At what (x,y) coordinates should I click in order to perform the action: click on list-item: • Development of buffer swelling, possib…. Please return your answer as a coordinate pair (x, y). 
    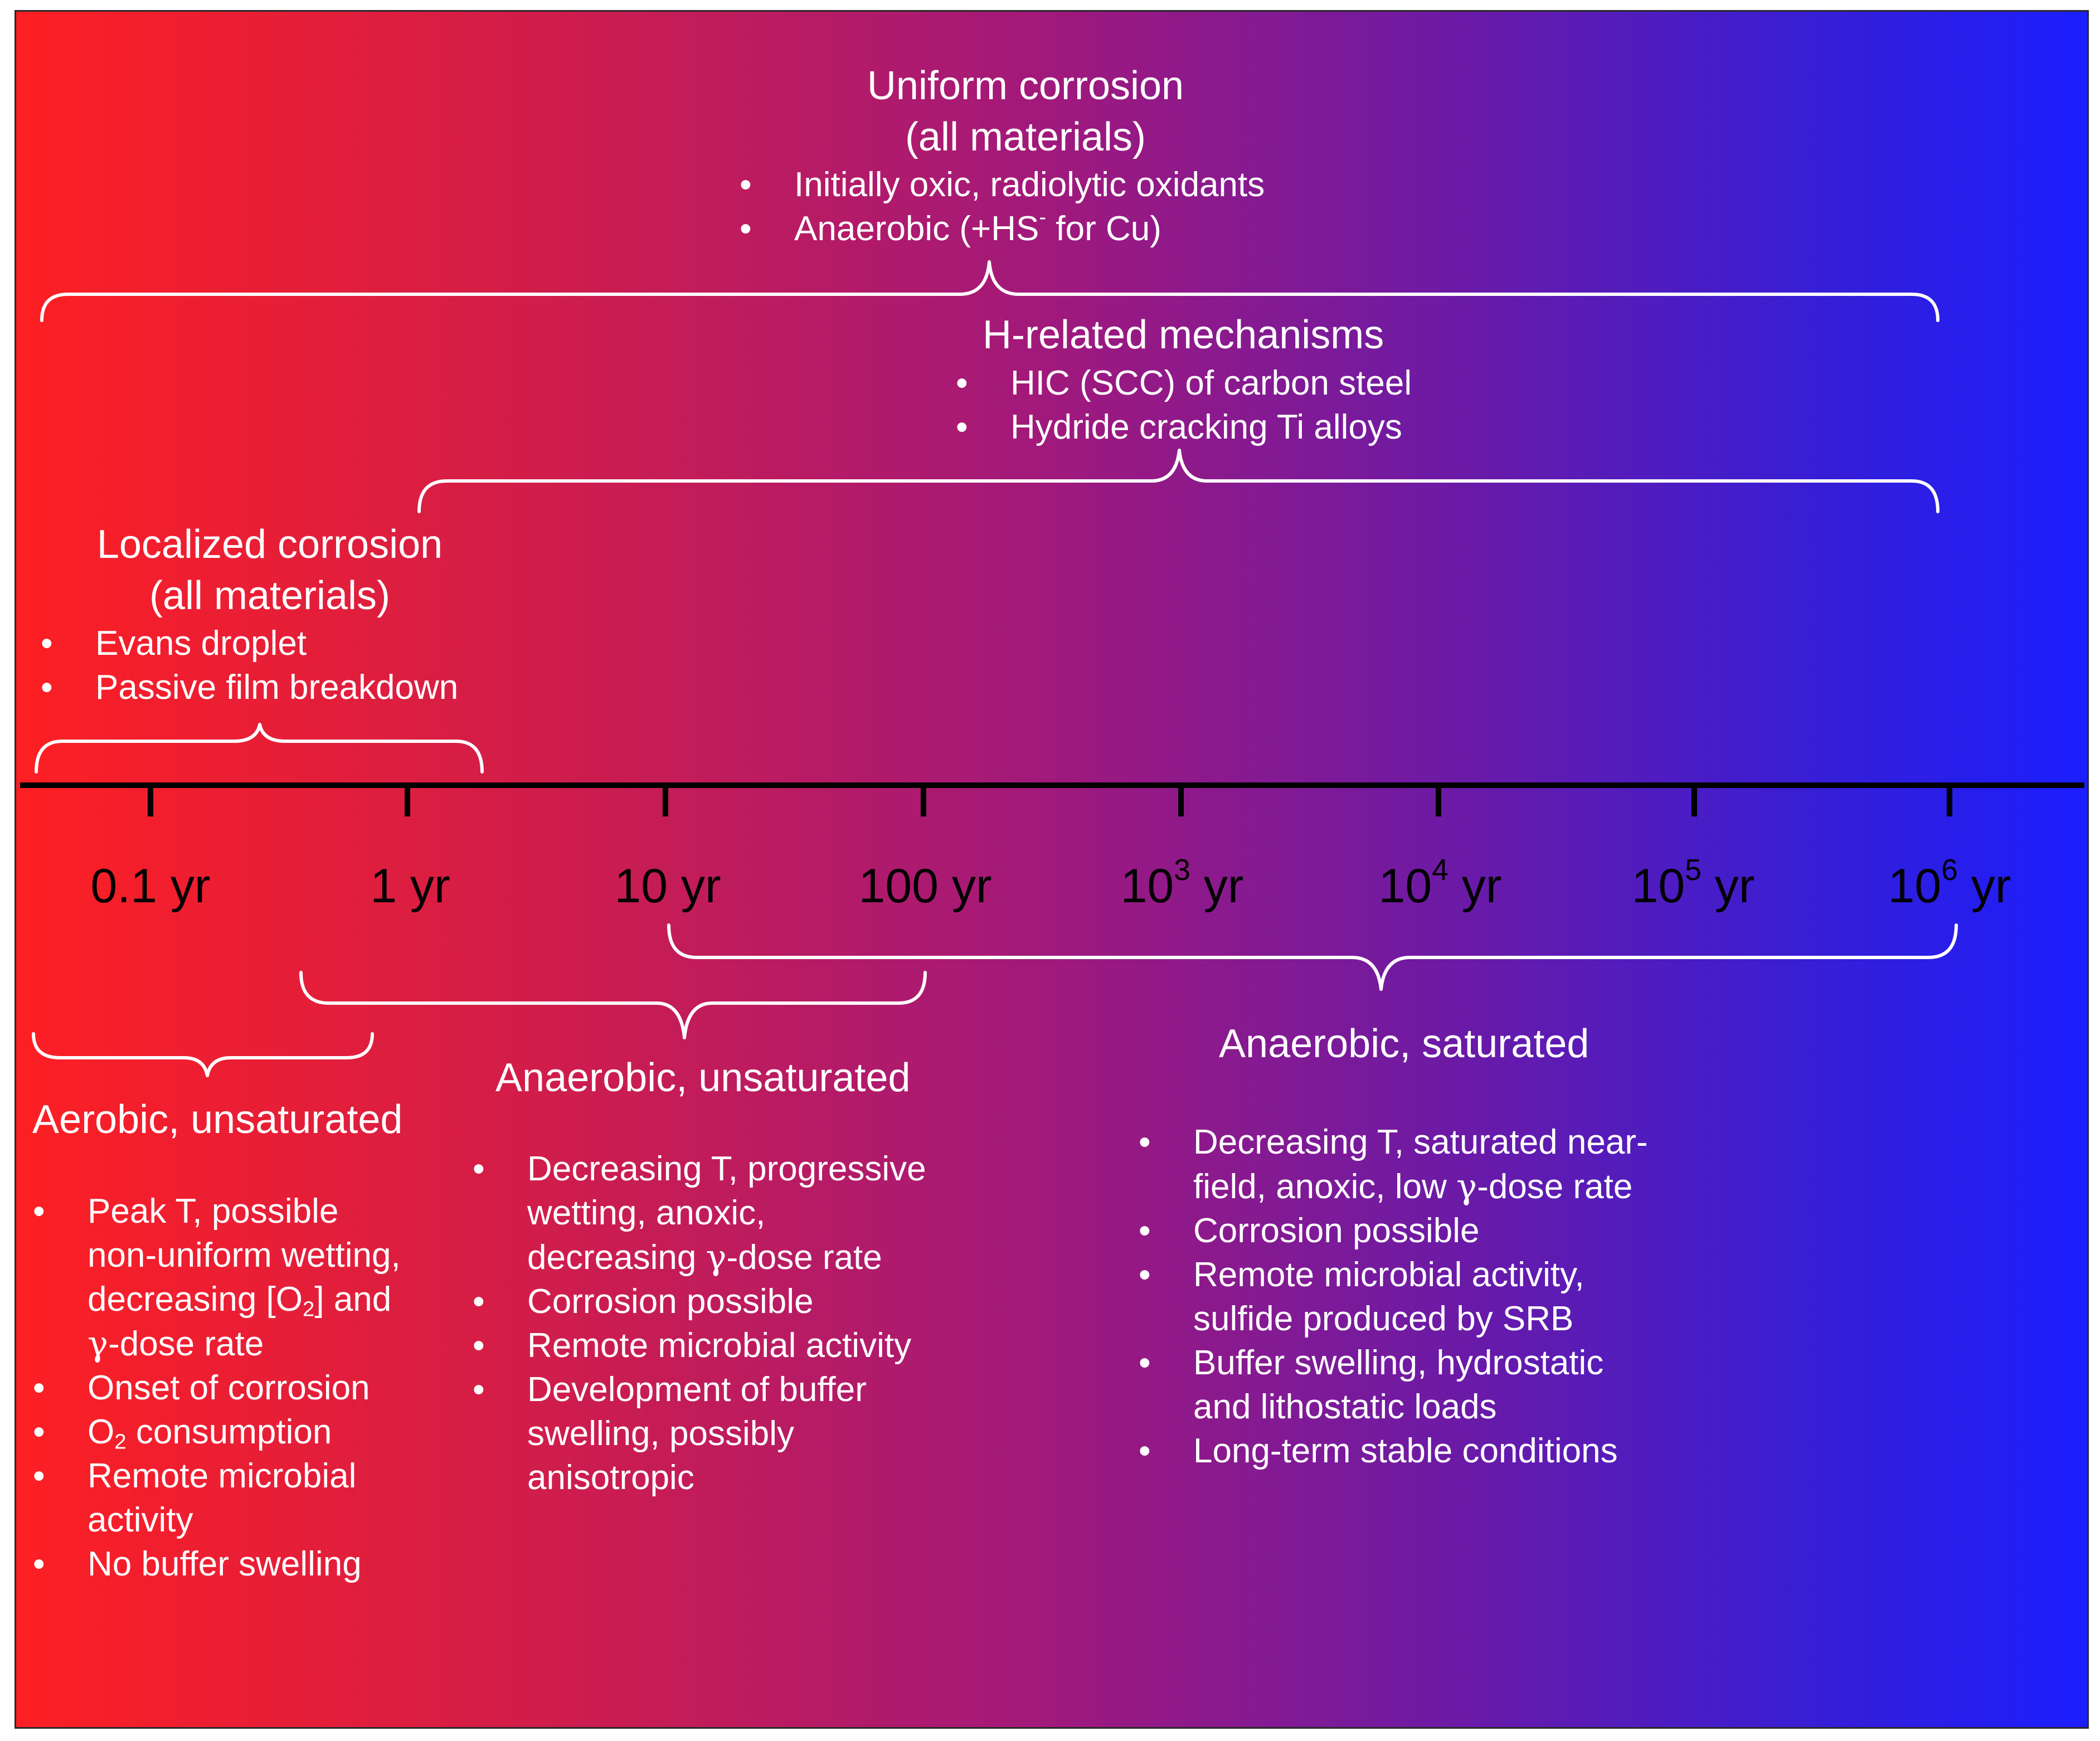
    Looking at the image, I should click on (699, 1434).